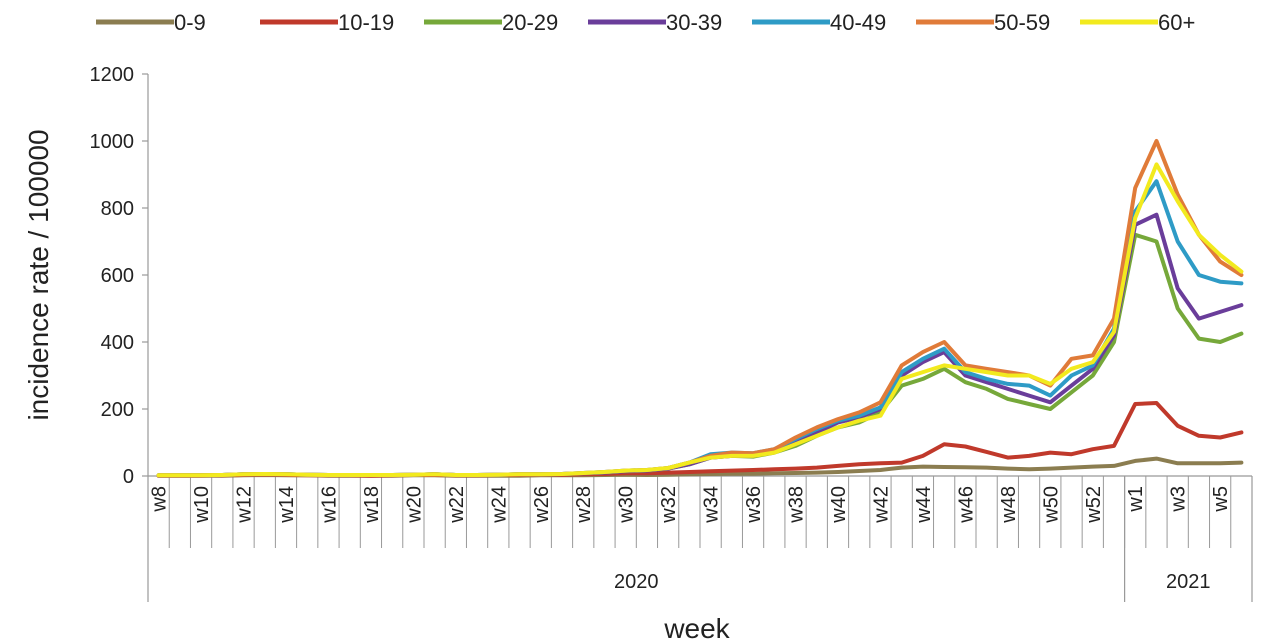  What do you see at coordinates (457, 505) in the screenshot?
I see `x-tick-label: w22` at bounding box center [457, 505].